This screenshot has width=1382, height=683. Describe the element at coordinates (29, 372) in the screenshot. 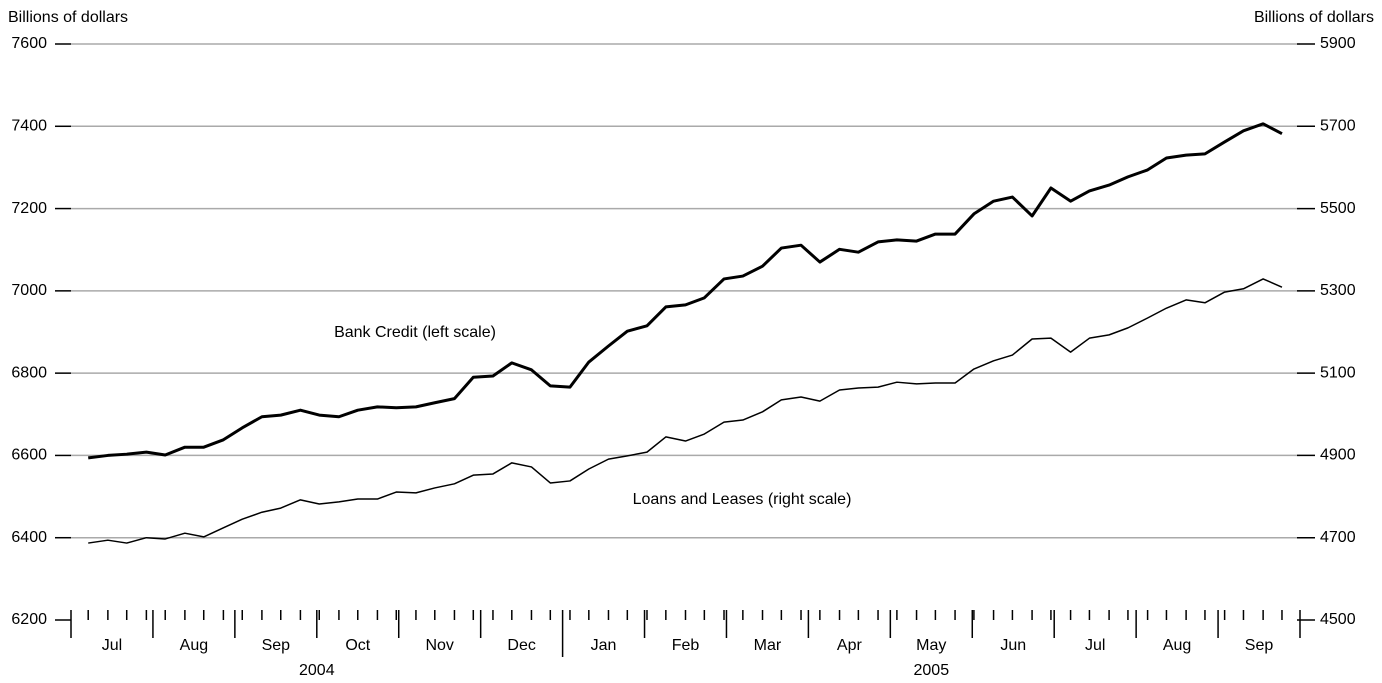

I see `y-tick-label: 6800` at that location.